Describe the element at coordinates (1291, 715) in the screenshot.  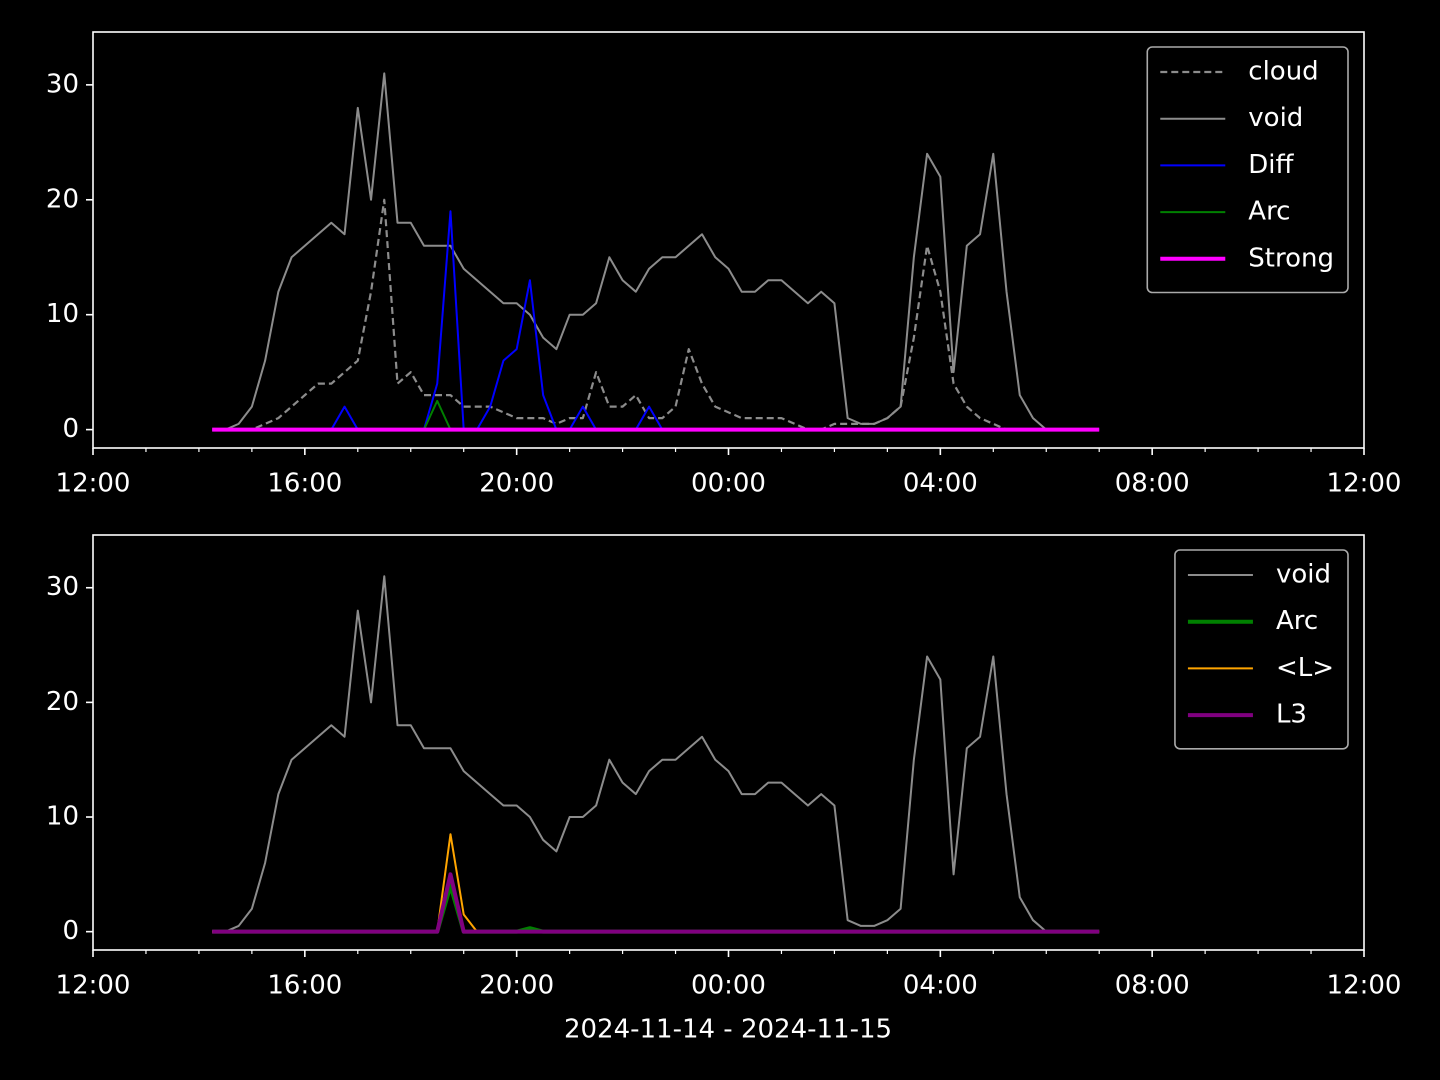
I see `legend-label: L3` at that location.